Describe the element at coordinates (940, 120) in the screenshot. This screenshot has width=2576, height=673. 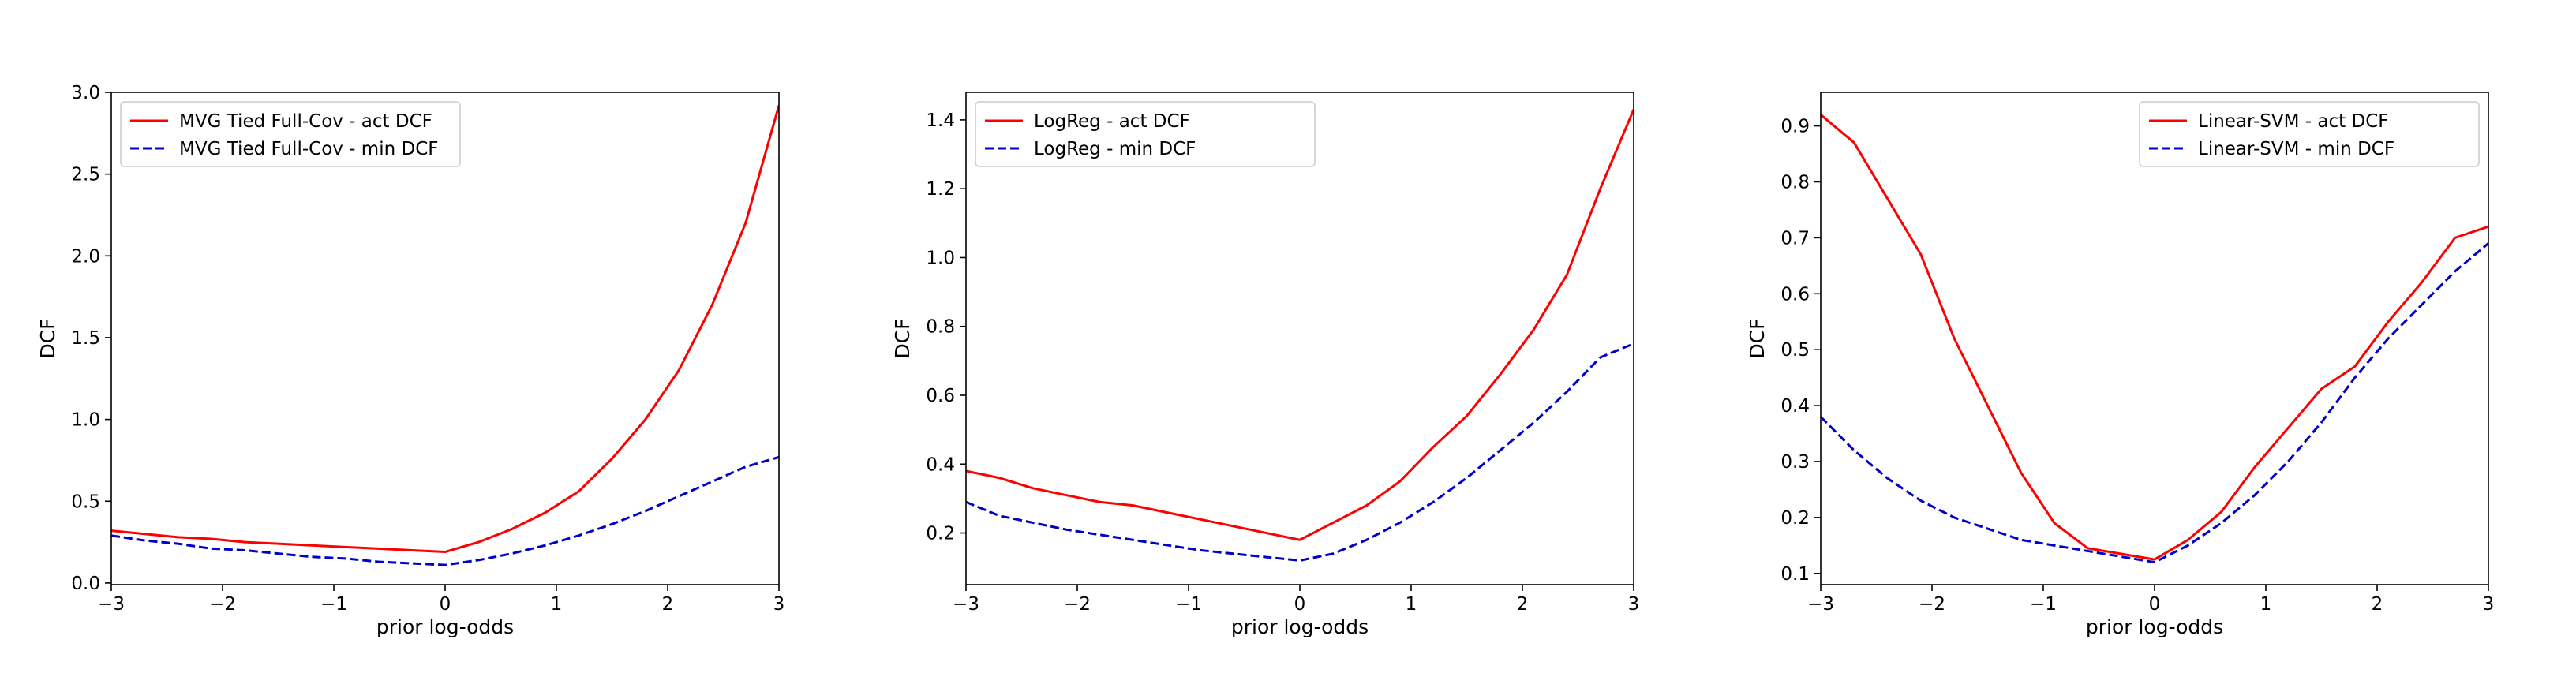
I see `y-tick-label: 1.4` at that location.